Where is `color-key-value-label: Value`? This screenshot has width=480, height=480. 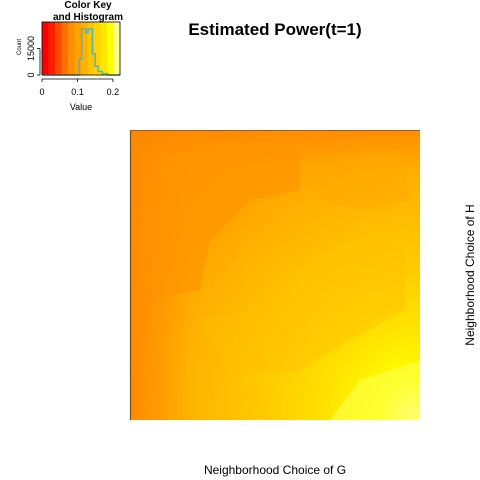 color-key-value-label: Value is located at coordinates (81, 107).